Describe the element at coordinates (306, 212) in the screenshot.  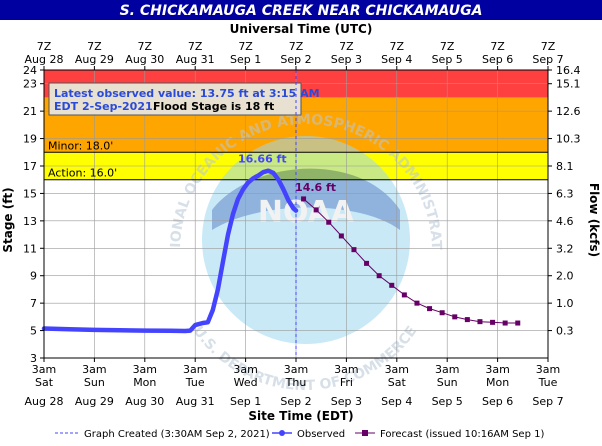
I see `watermark-noaa-letters: NOAA` at that location.